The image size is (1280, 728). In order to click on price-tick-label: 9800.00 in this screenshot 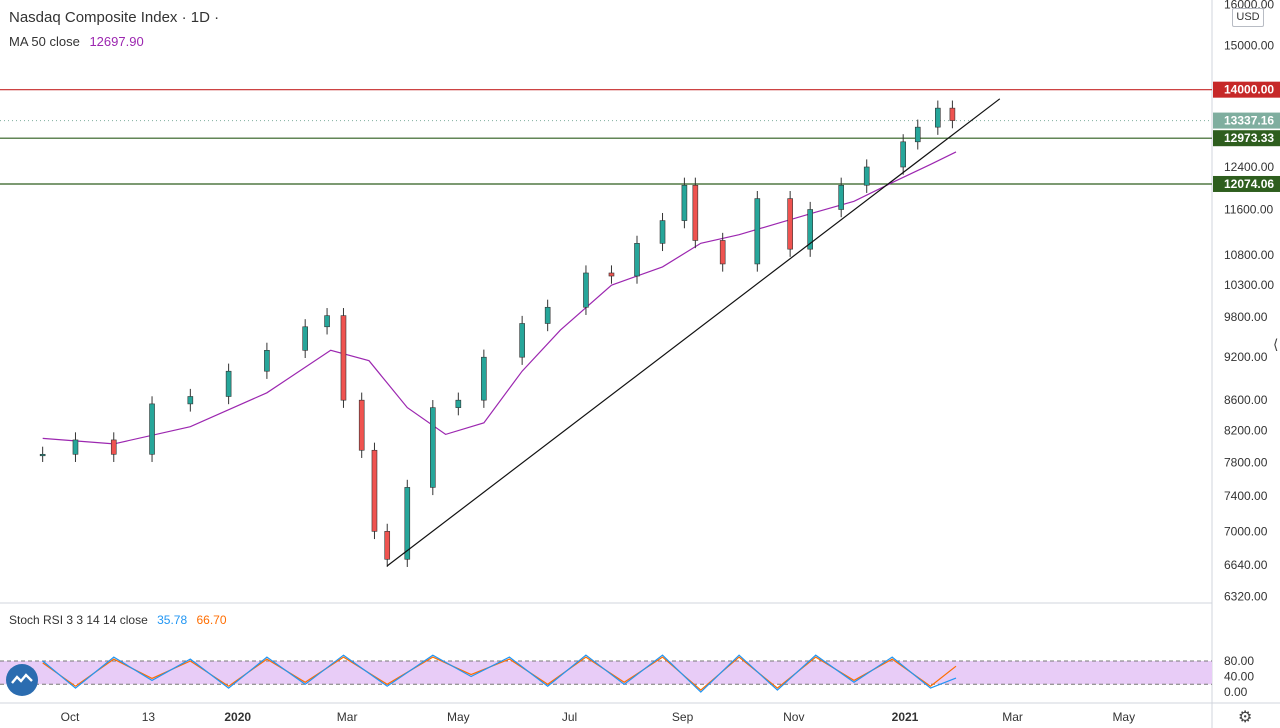, I will do `click(1246, 317)`.